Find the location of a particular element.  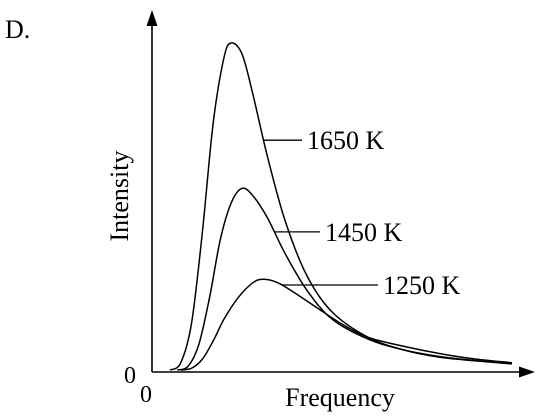

curve-1250k is located at coordinates (346, 324).